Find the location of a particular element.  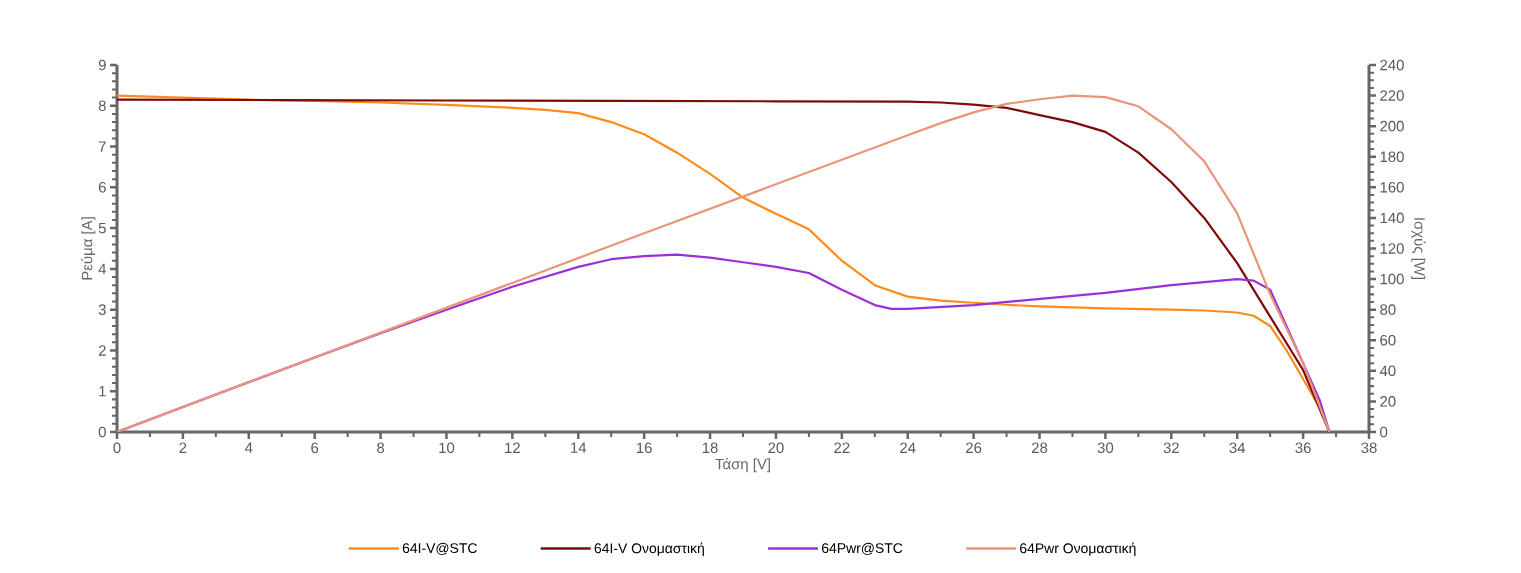

legend-label: 64Pwr Ονομαστική is located at coordinates (1078, 549).